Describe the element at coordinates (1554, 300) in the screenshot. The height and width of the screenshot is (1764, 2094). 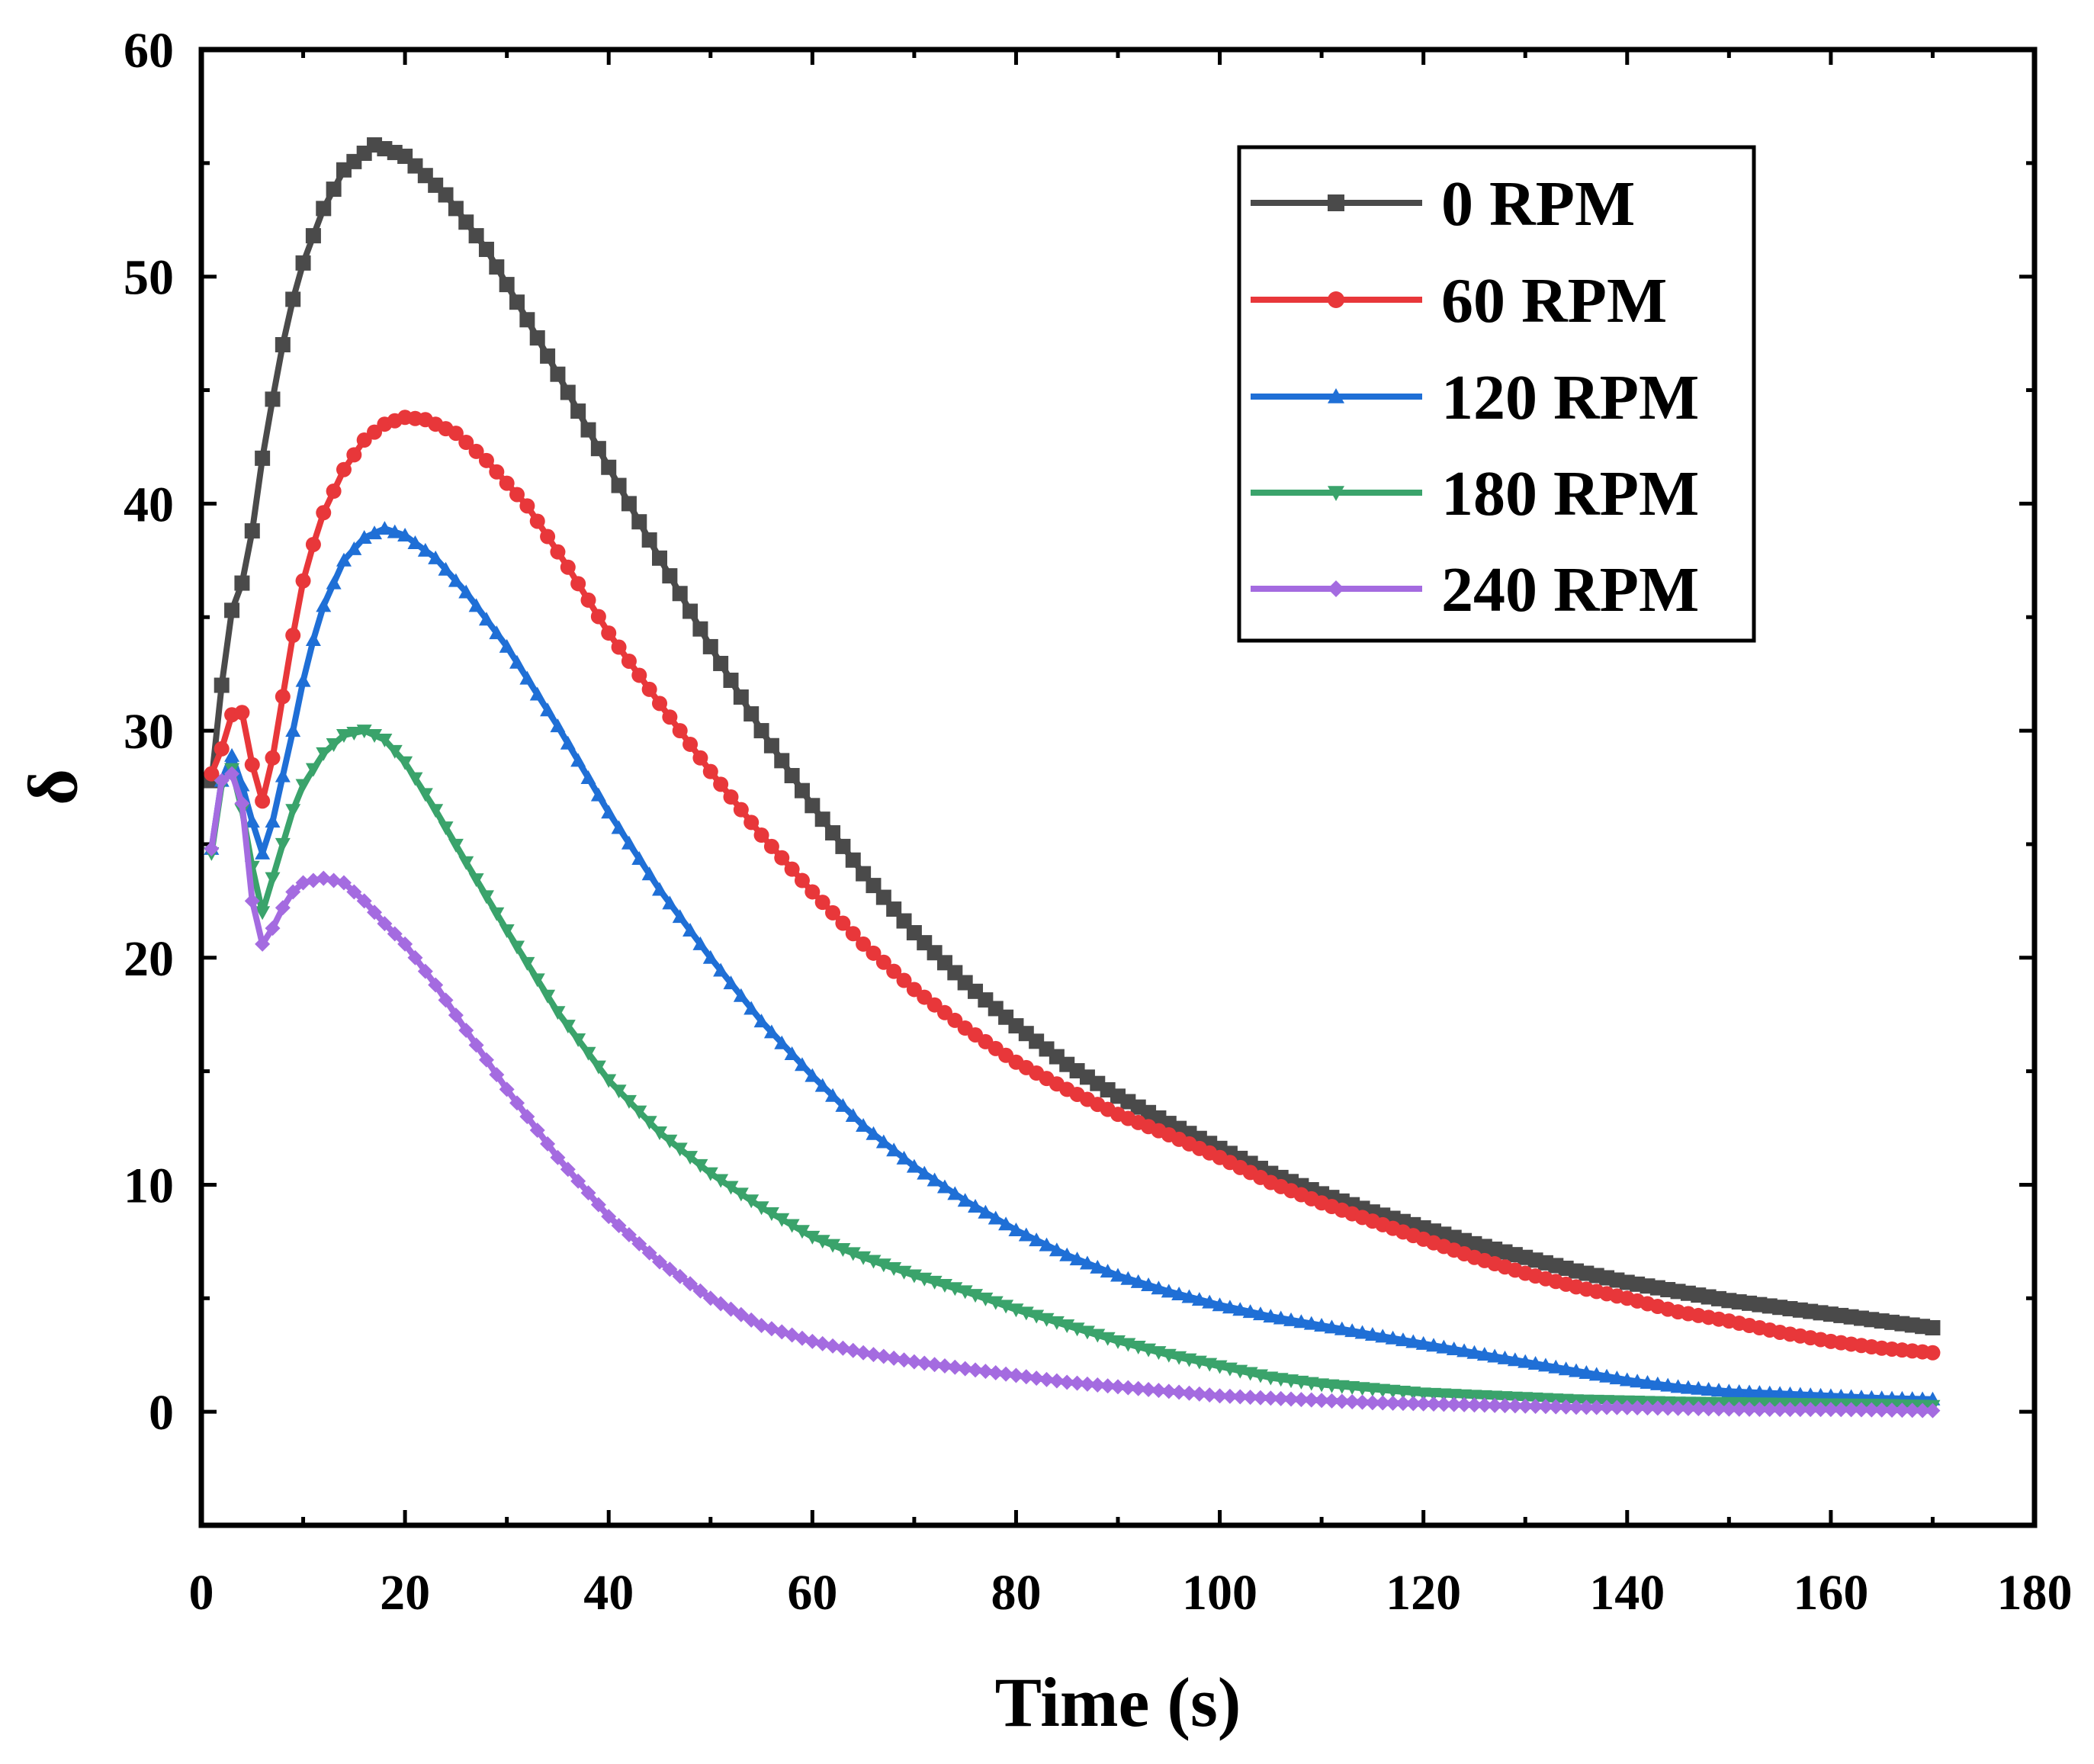
I see `legend-label: 60 RPM` at that location.